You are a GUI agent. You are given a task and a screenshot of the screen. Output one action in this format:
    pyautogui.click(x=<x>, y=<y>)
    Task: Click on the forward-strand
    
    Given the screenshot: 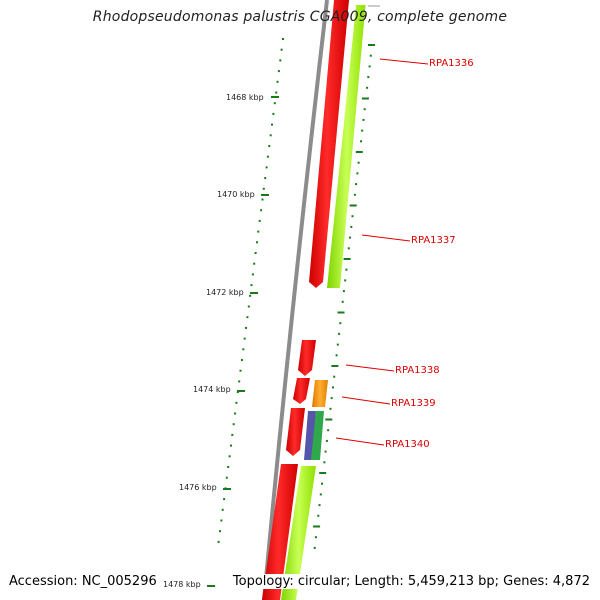 What is the action you would take?
    pyautogui.click(x=305, y=300)
    